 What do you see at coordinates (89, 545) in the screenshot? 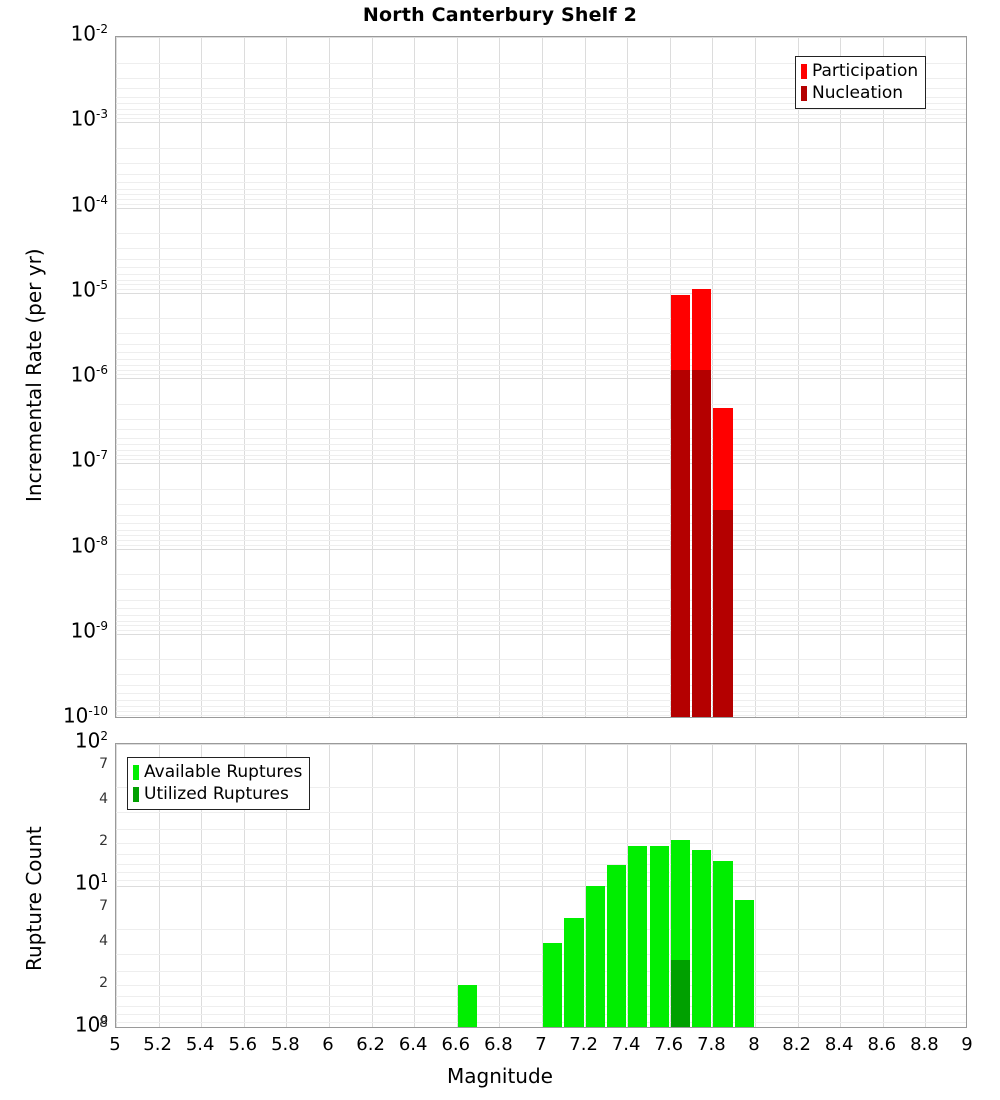
I see `y-tick-label: 10⁻⁸` at bounding box center [89, 545].